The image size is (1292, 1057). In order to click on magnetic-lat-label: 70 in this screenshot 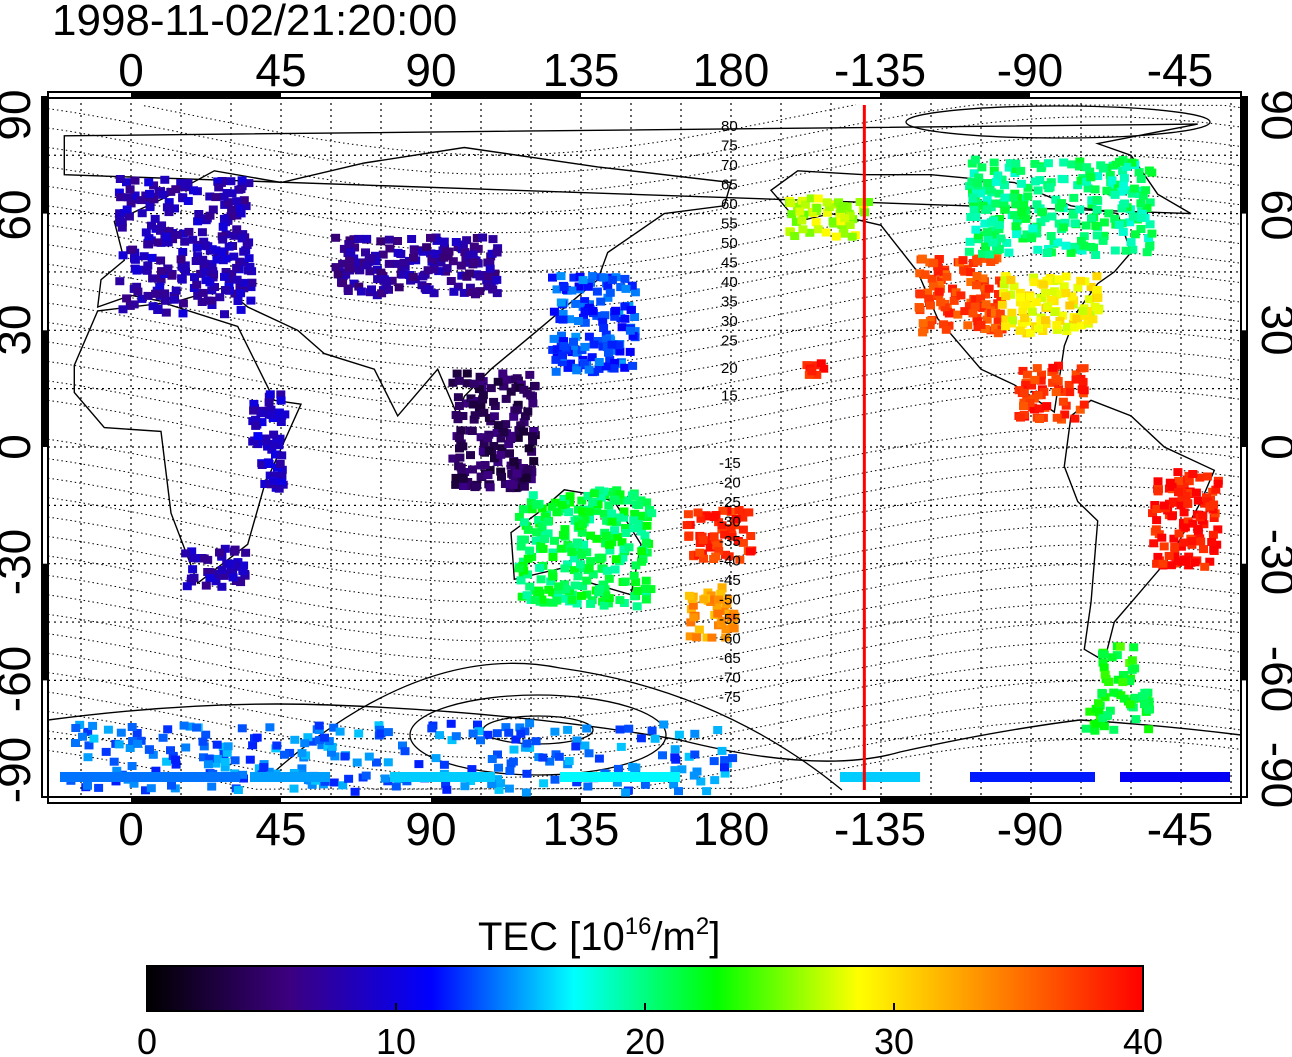, I will do `click(729, 165)`.